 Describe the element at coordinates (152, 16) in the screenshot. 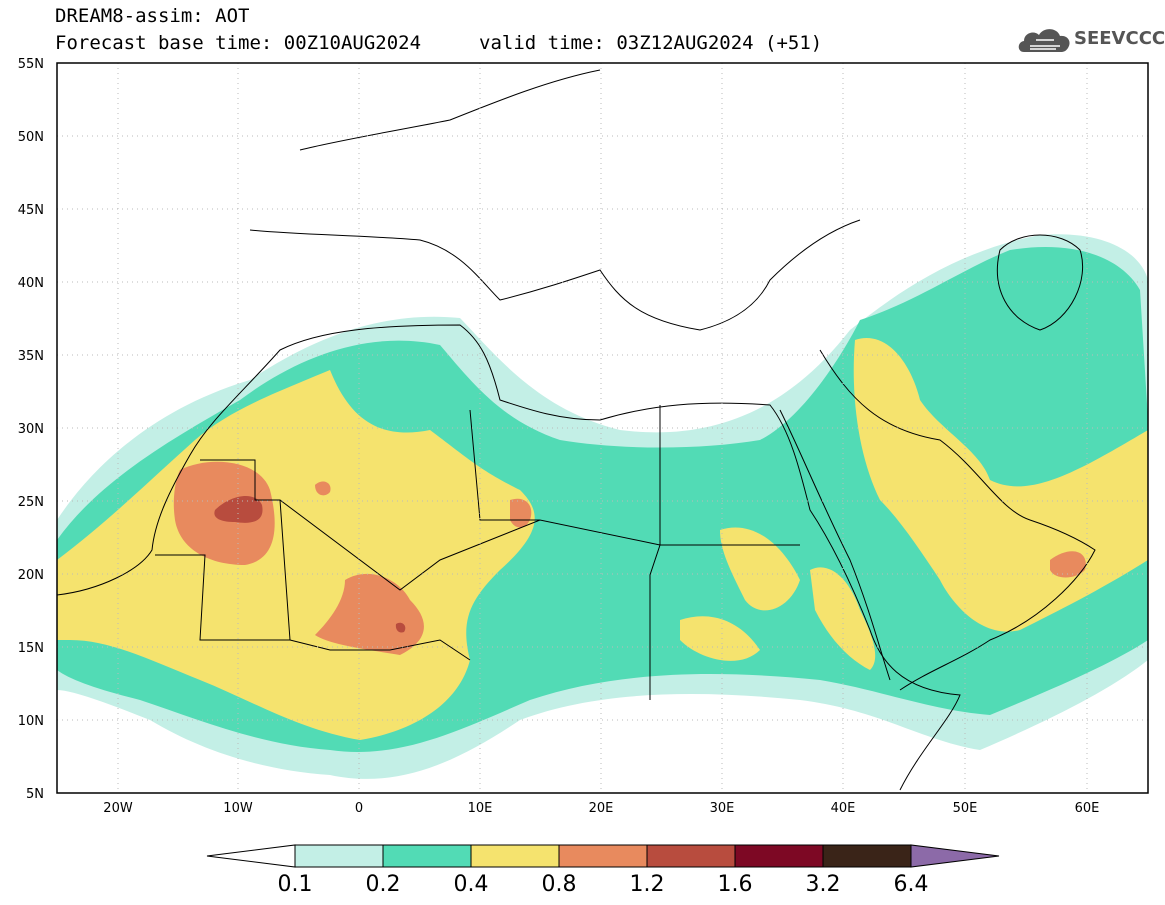

I see `chart-title: DREAM8-assim: AOT` at that location.